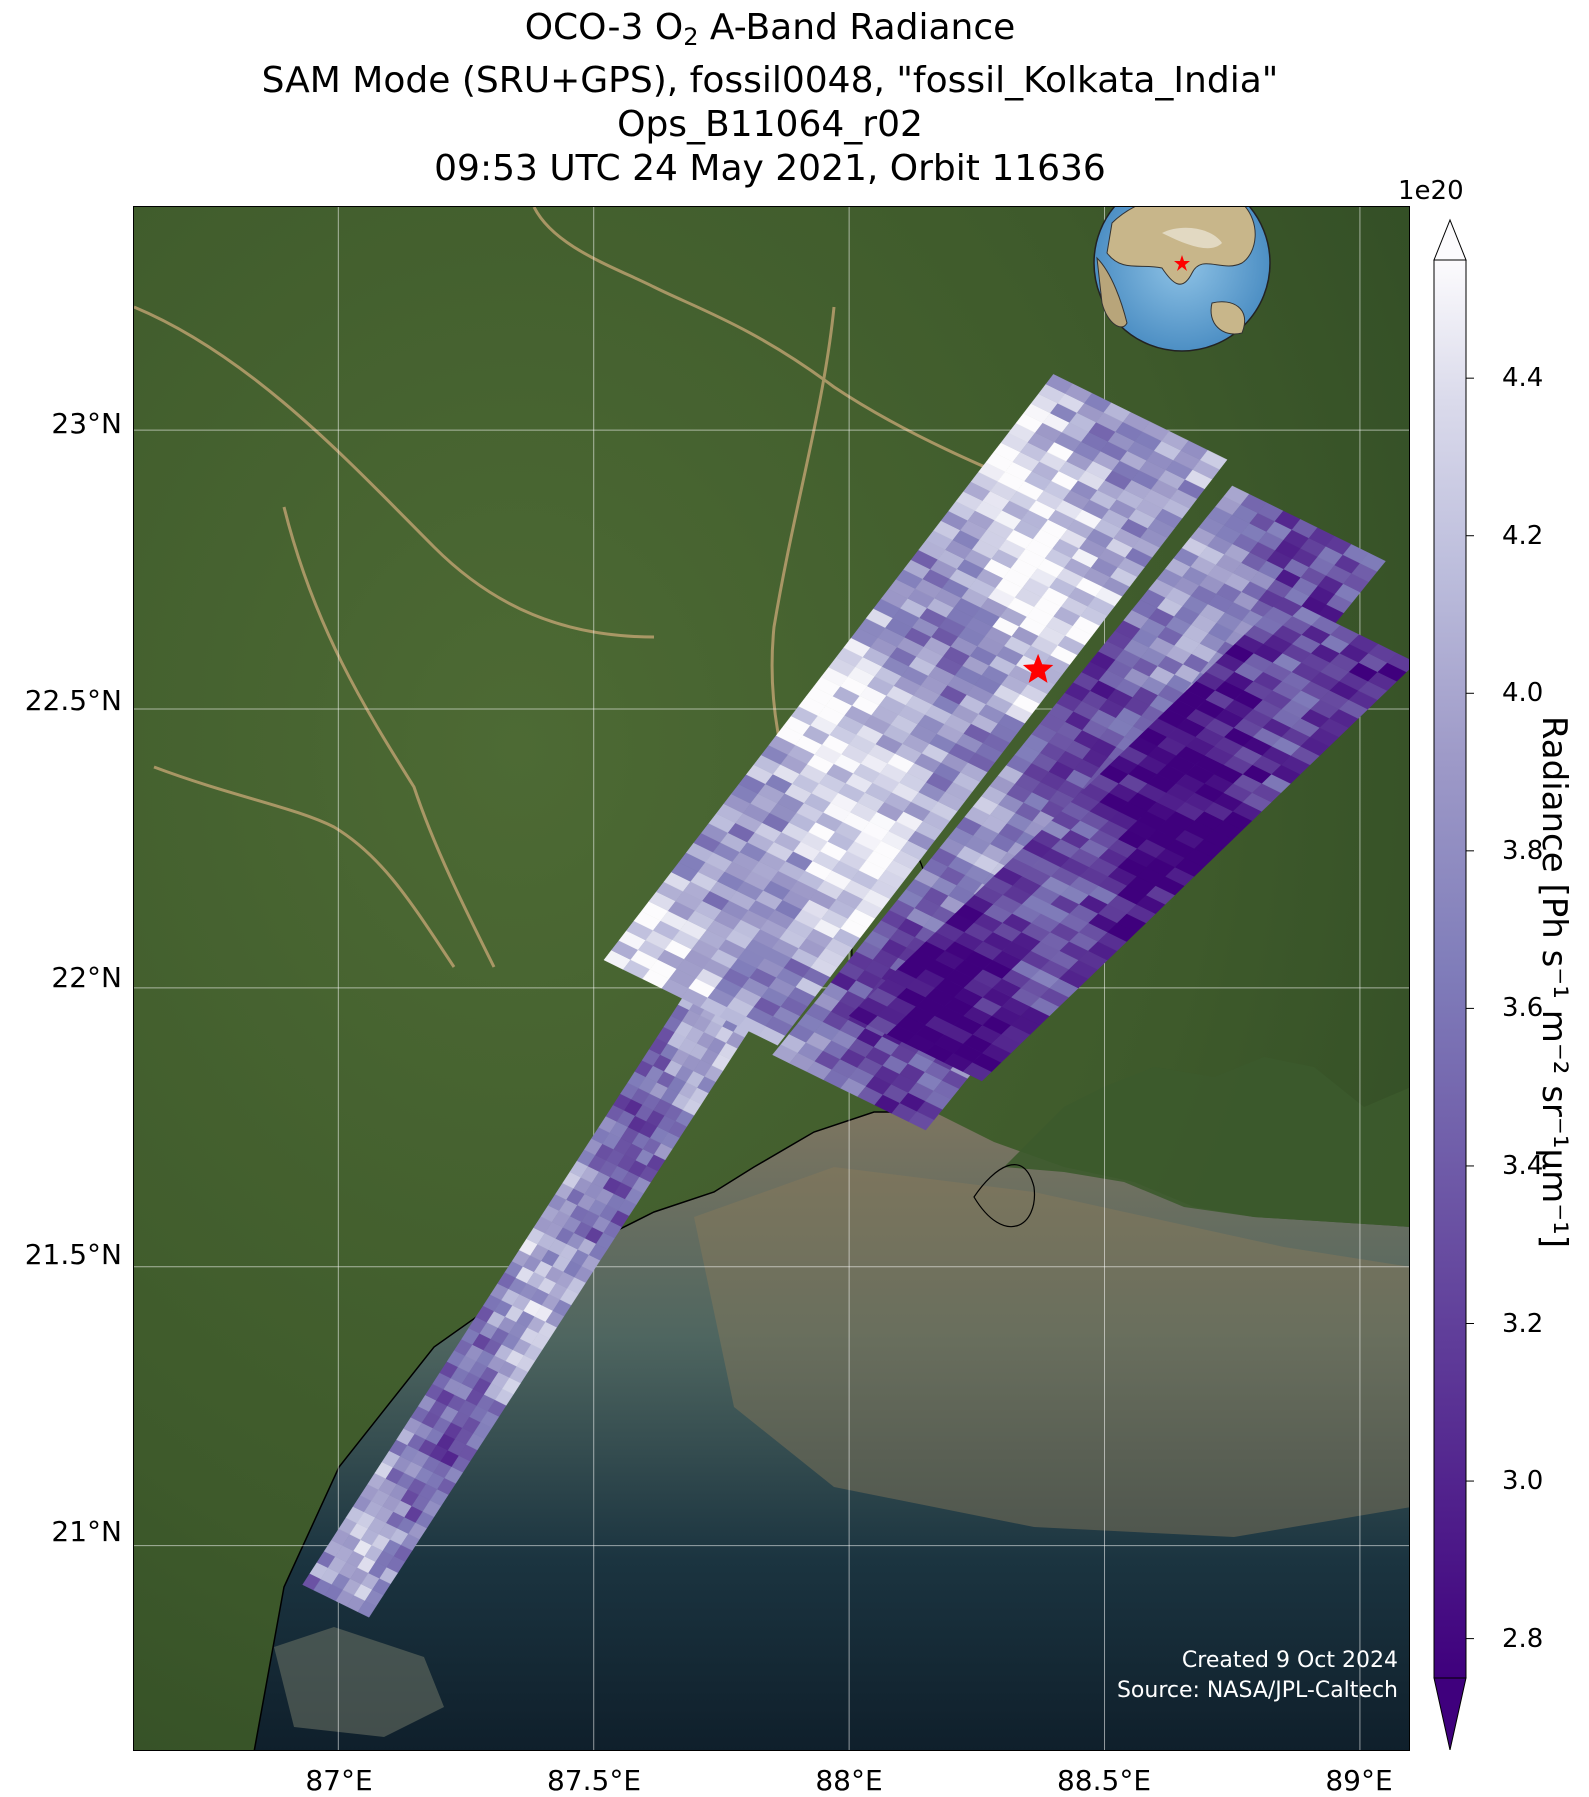 This screenshot has height=1797, width=1589. I want to click on colorbar-tick-label: 4.2, so click(1523, 535).